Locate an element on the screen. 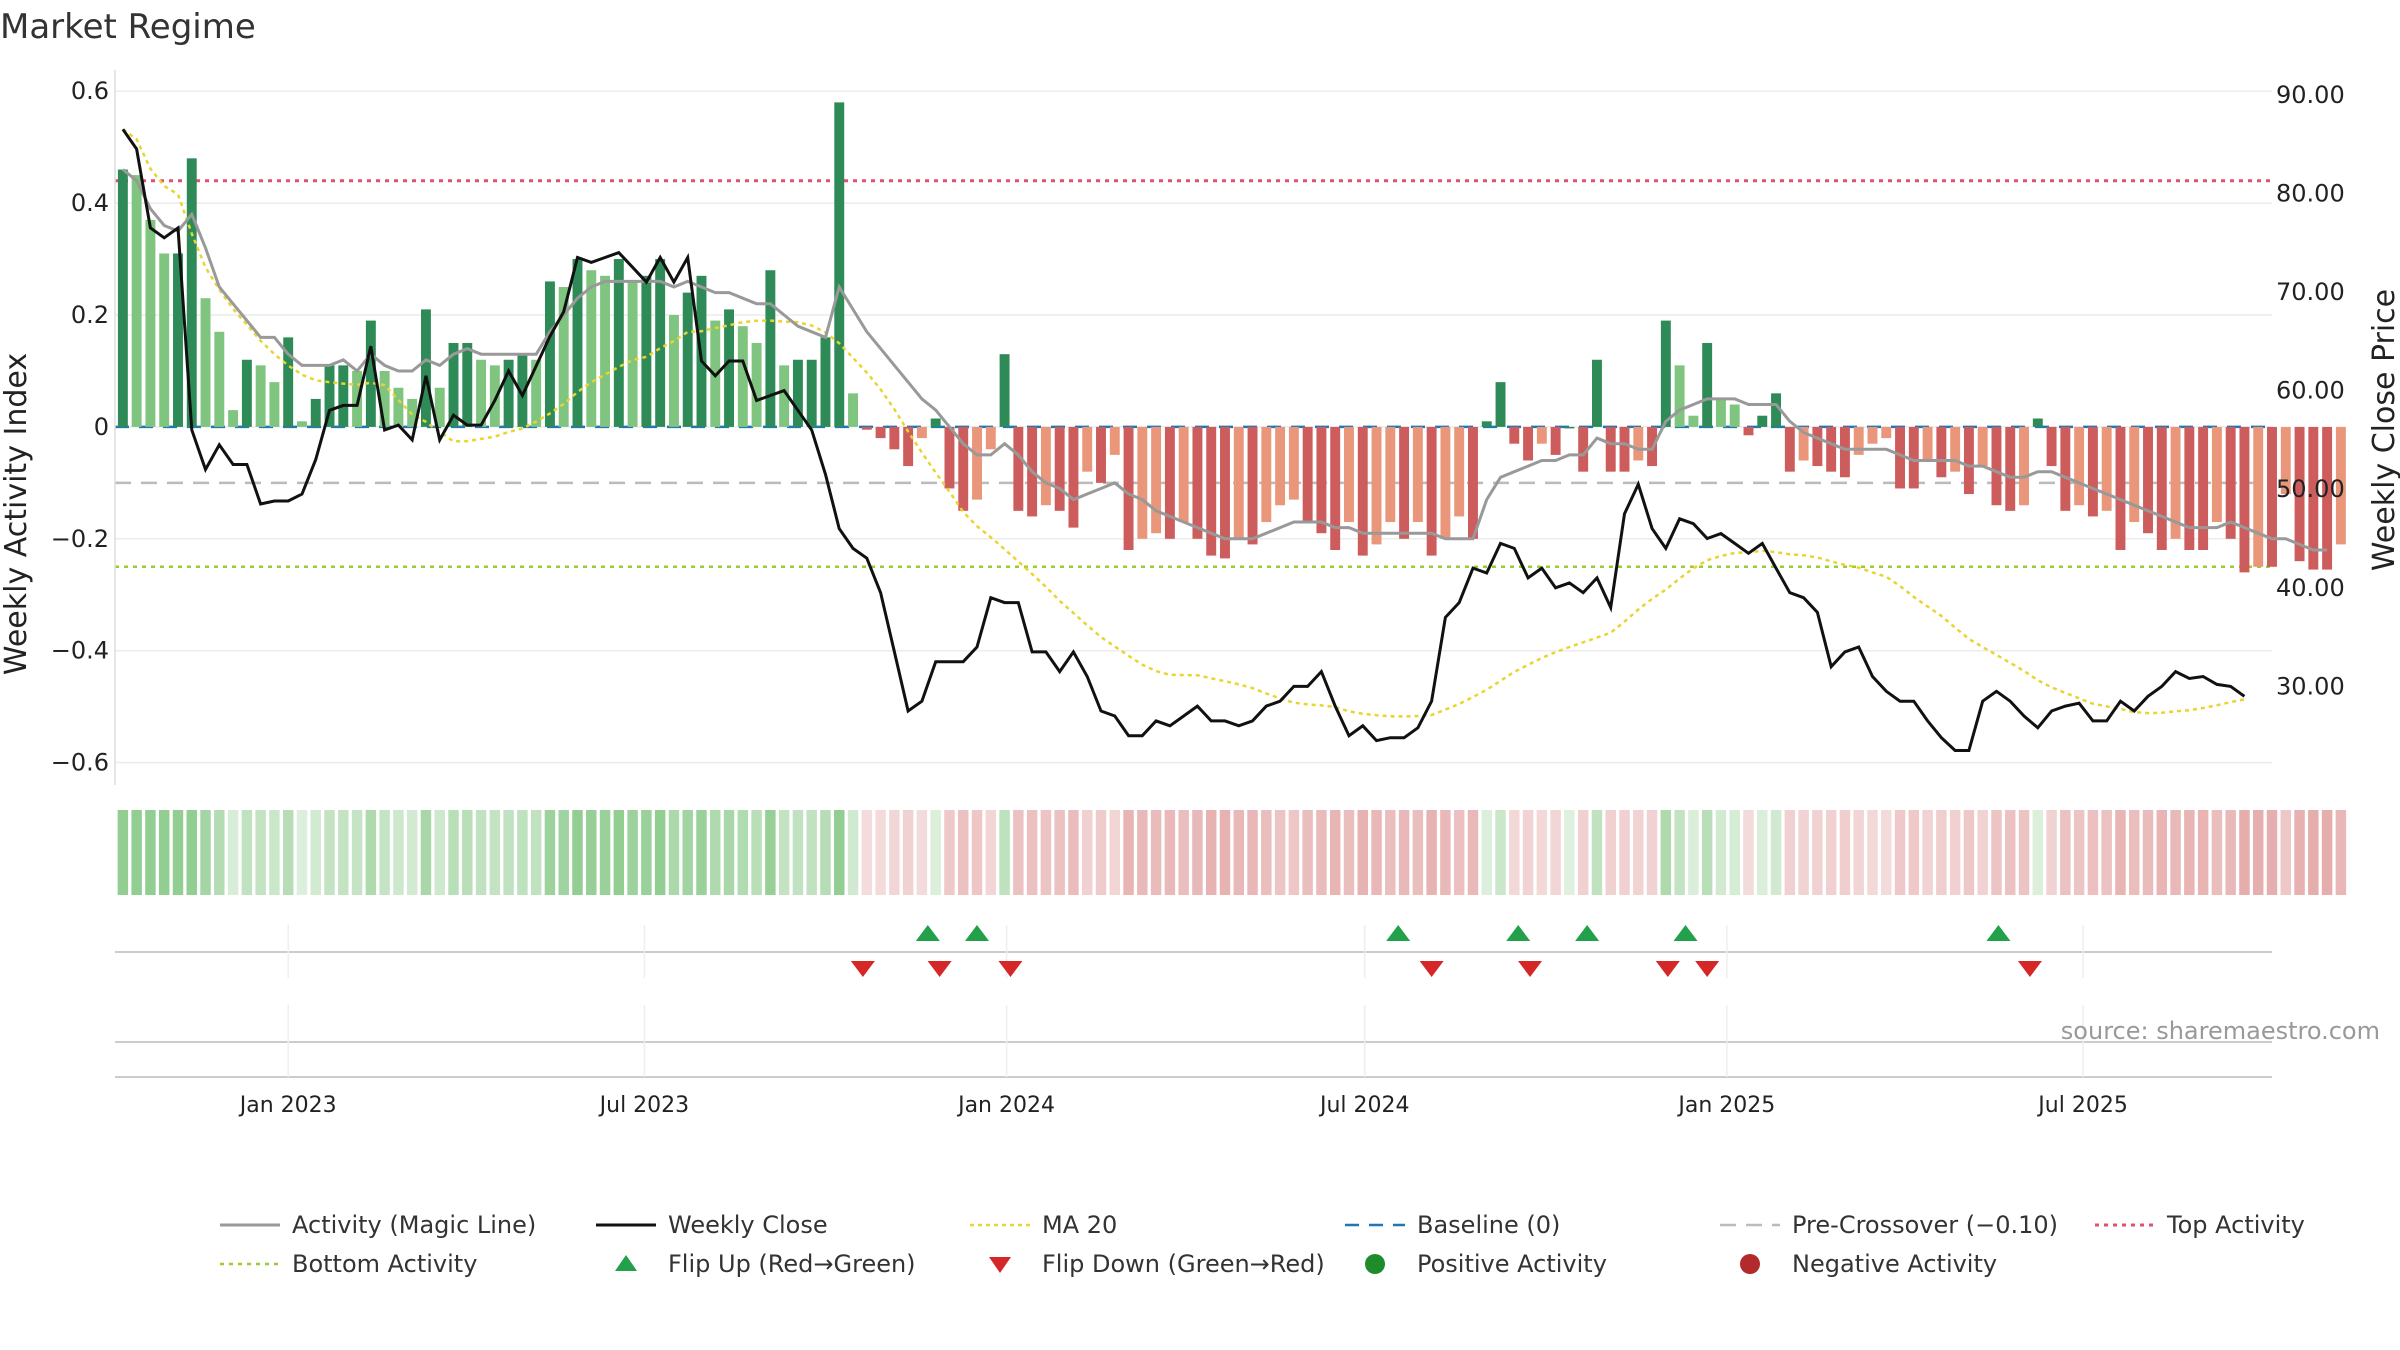 The width and height of the screenshot is (2400, 1350). right-tick-label: 50.00 is located at coordinates (2310, 489).